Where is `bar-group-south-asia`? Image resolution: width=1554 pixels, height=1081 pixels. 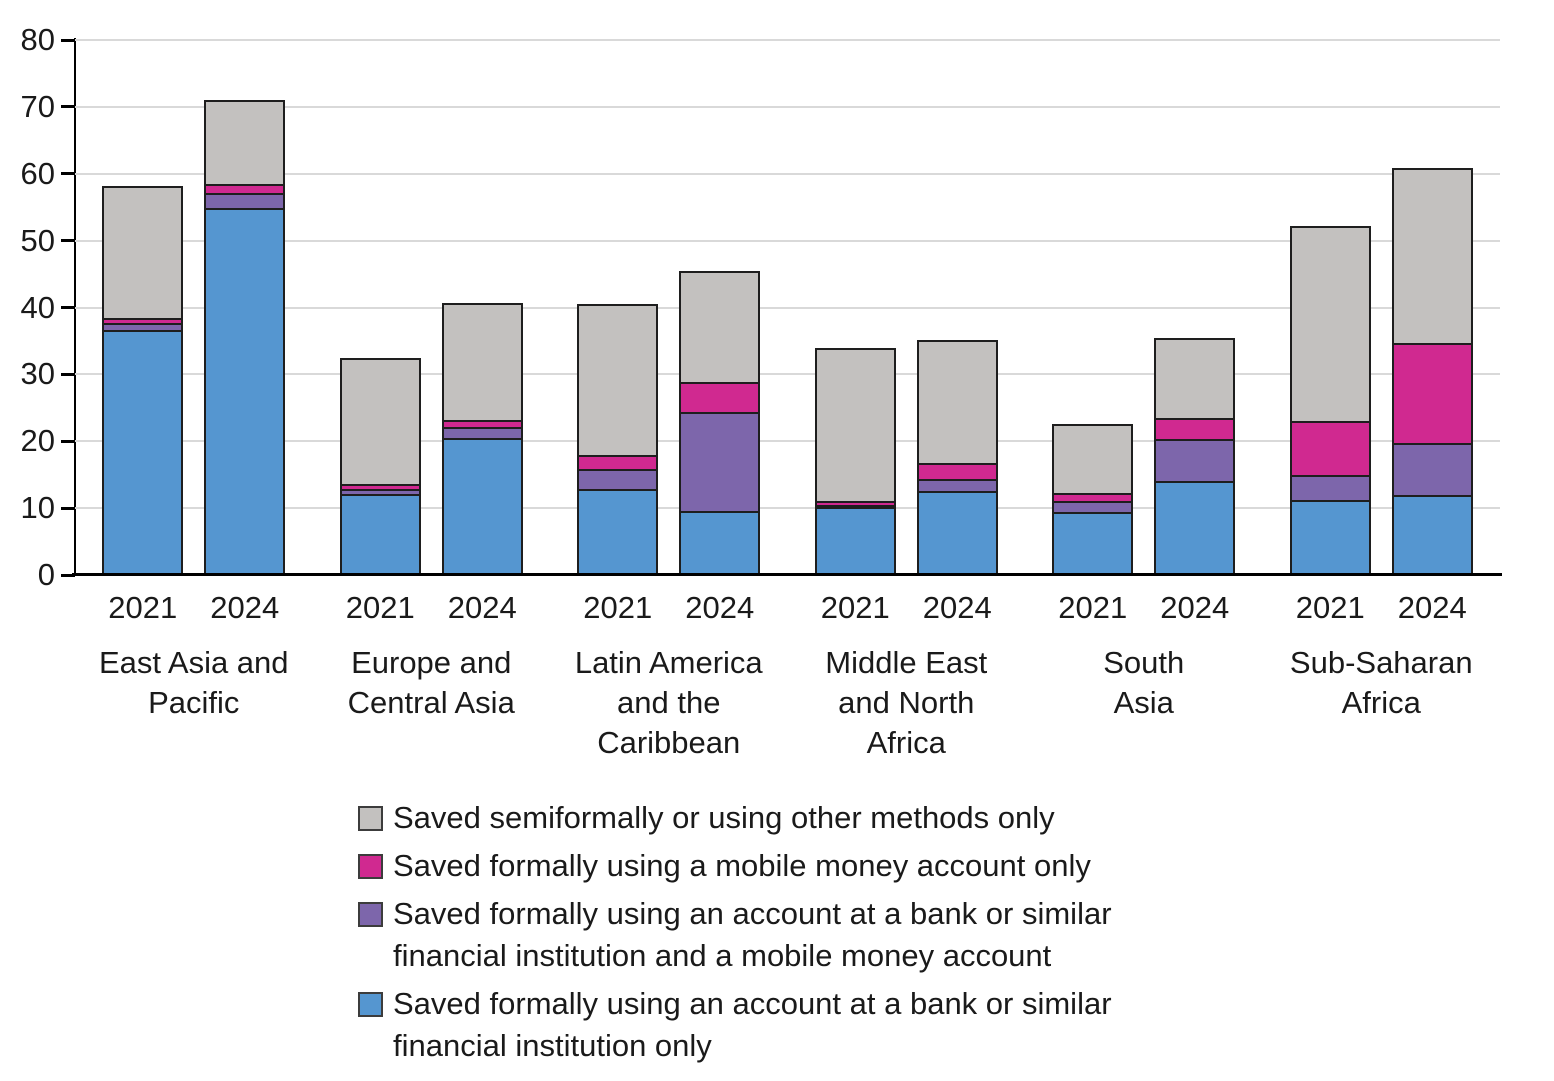 bar-group-south-asia is located at coordinates (1144, 307).